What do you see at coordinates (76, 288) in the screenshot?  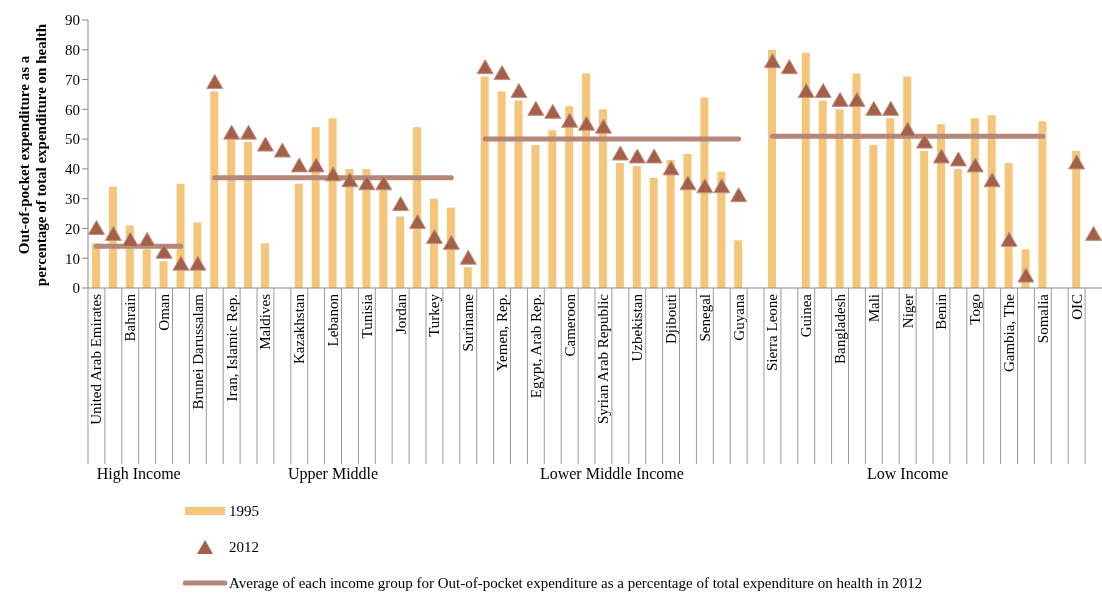 I see `y-tick-label: 0` at bounding box center [76, 288].